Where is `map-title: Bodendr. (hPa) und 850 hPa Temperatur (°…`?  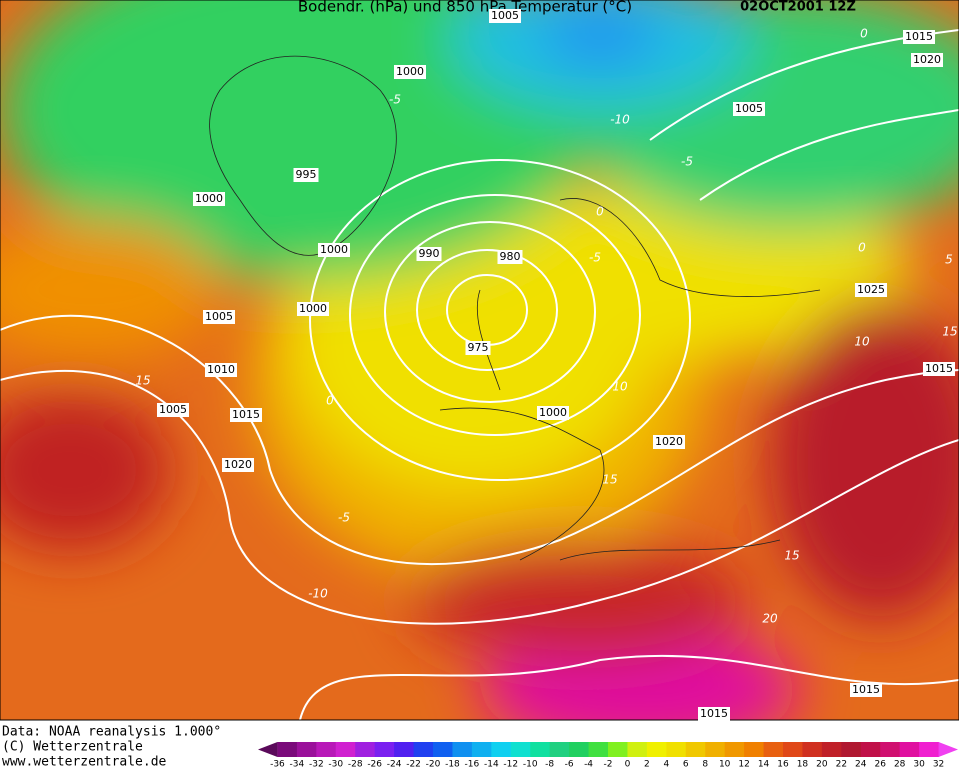
map-title: Bodendr. (hPa) und 850 hPa Temperatur (°… is located at coordinates (465, 8).